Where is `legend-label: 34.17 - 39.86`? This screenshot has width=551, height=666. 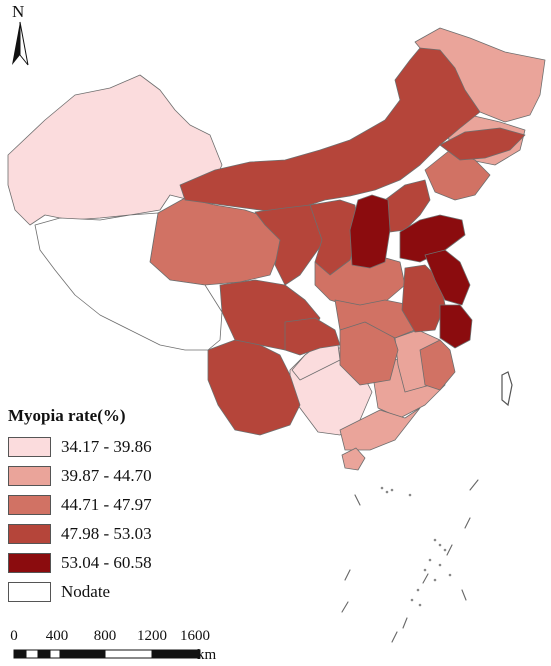 legend-label: 34.17 - 39.86 is located at coordinates (106, 446).